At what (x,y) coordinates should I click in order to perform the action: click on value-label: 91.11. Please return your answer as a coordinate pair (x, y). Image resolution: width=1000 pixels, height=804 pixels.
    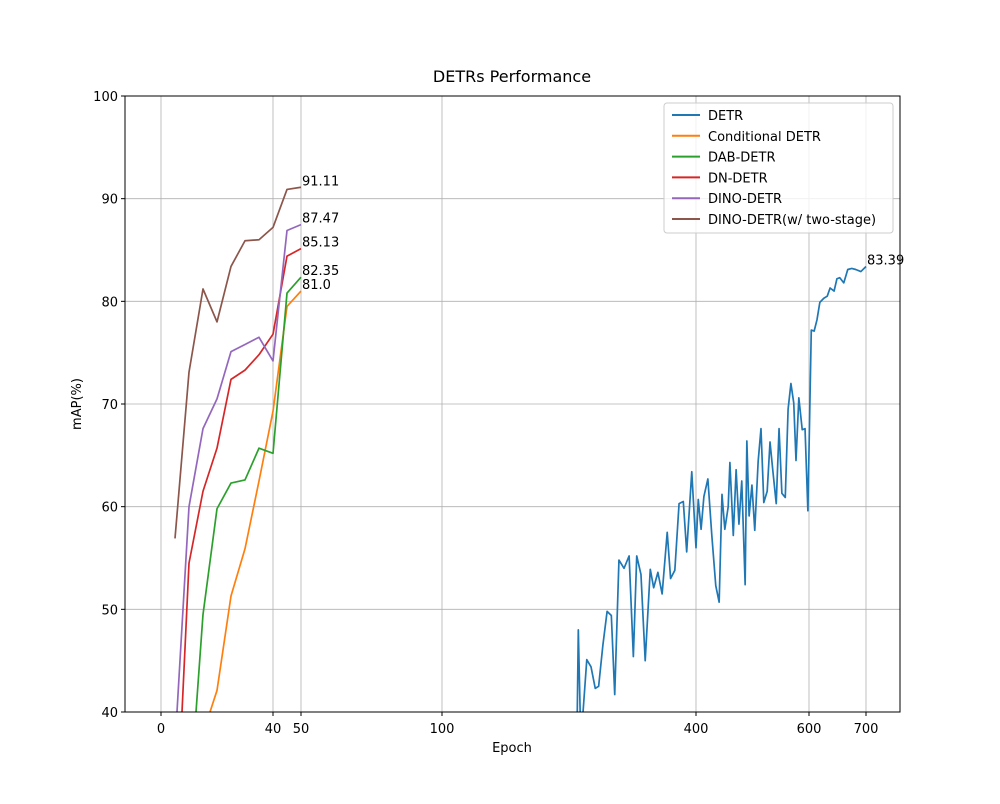
    Looking at the image, I should click on (320, 181).